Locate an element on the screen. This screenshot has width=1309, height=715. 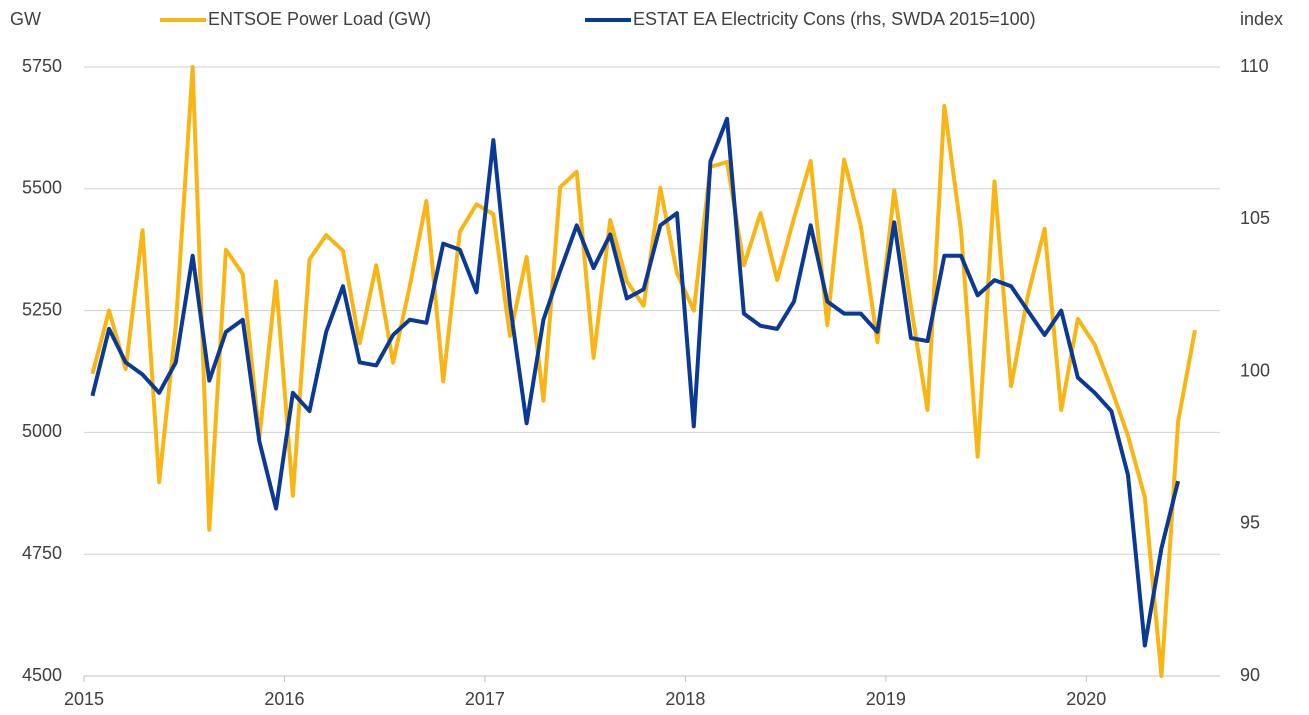
y-tick-label: 4500 is located at coordinates (42, 675).